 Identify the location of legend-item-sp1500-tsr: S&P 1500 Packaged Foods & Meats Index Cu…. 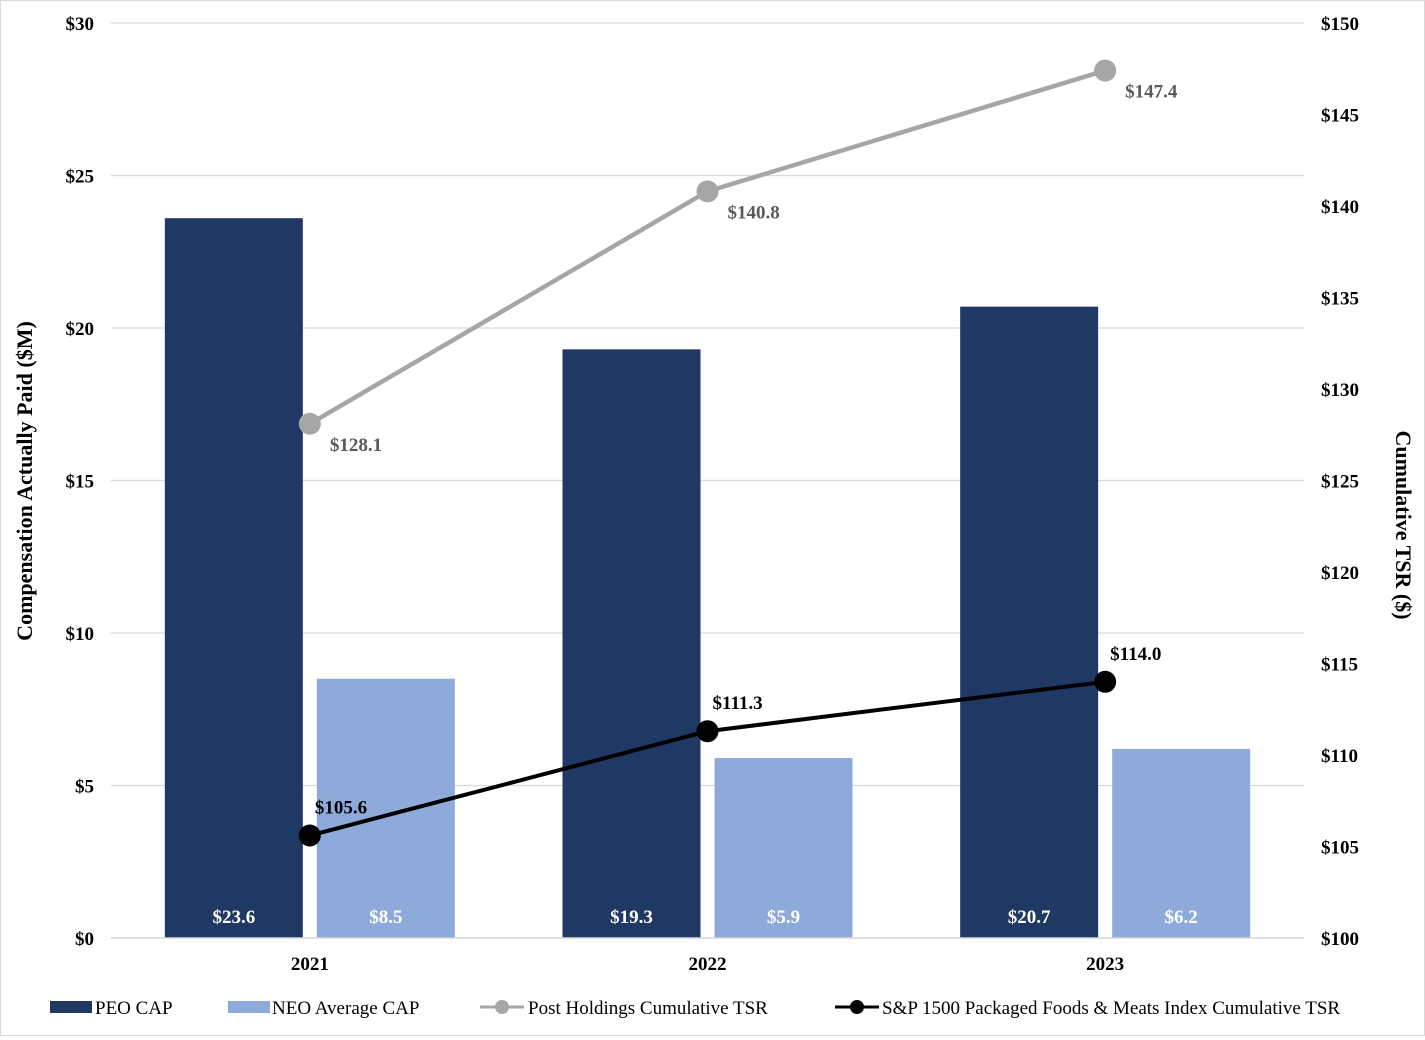
(1087, 1008).